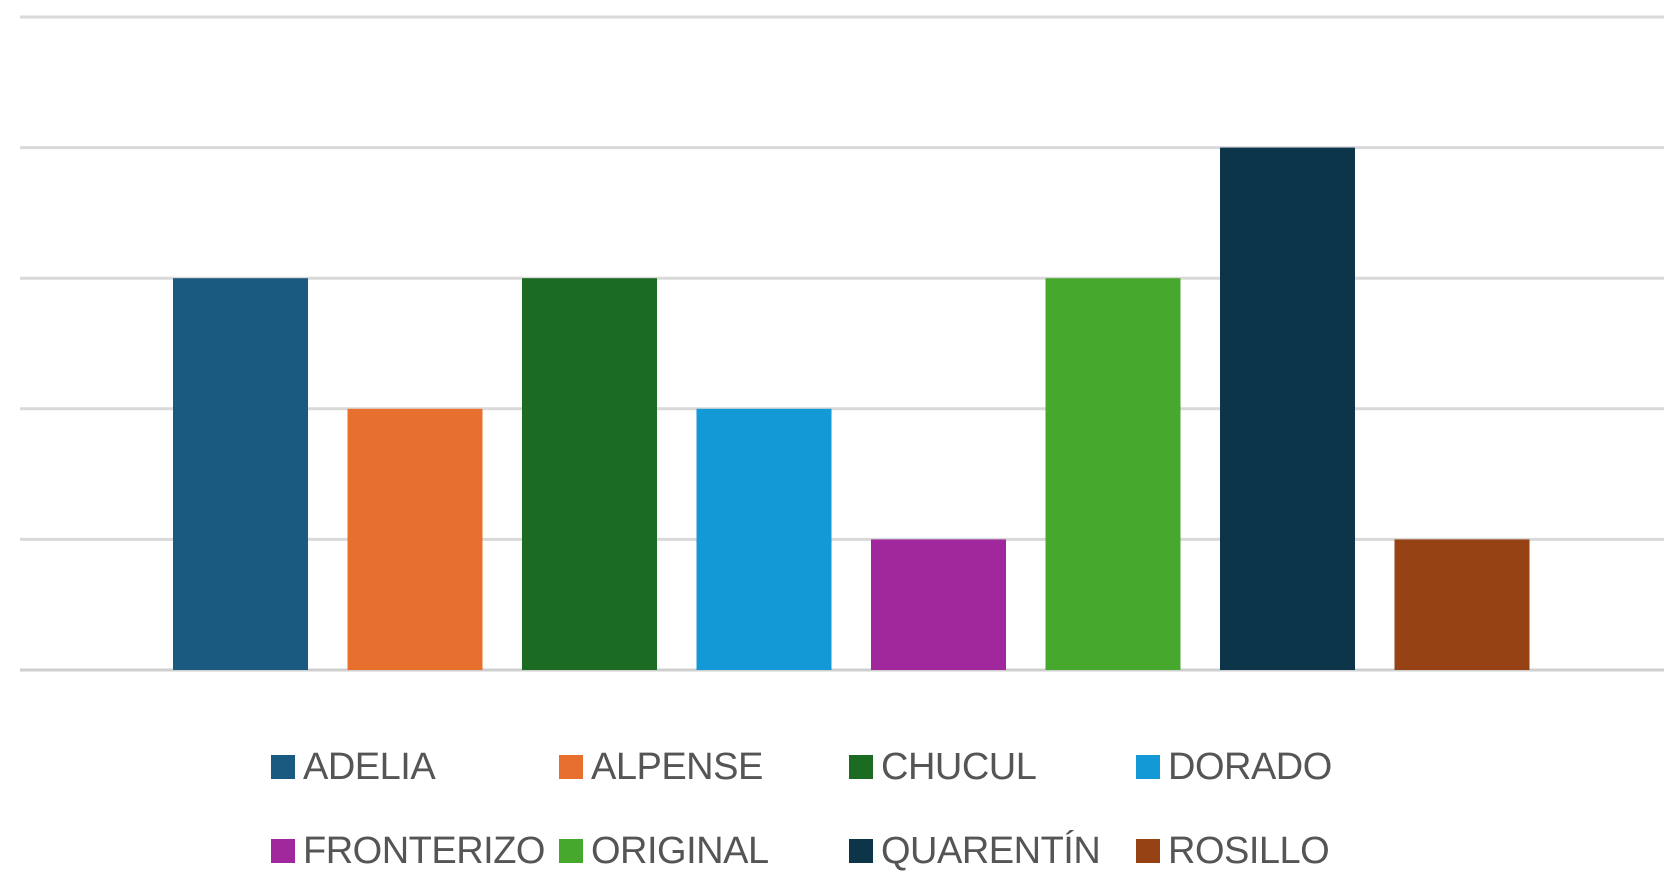 The image size is (1664, 876). Describe the element at coordinates (589, 474) in the screenshot. I see `bar-chucul` at that location.